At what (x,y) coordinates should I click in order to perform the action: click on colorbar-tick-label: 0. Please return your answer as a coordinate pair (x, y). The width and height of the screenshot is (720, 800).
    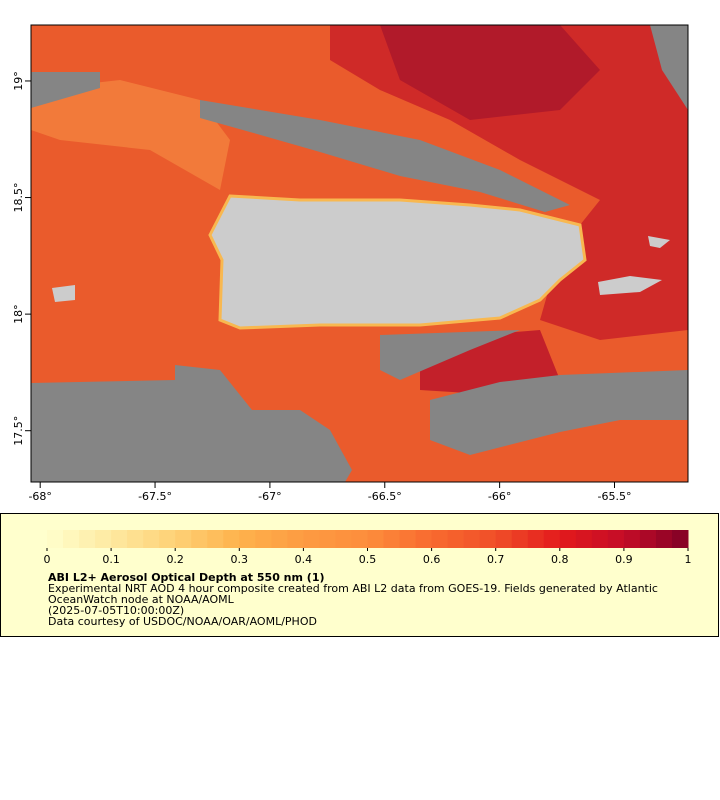
    Looking at the image, I should click on (47, 559).